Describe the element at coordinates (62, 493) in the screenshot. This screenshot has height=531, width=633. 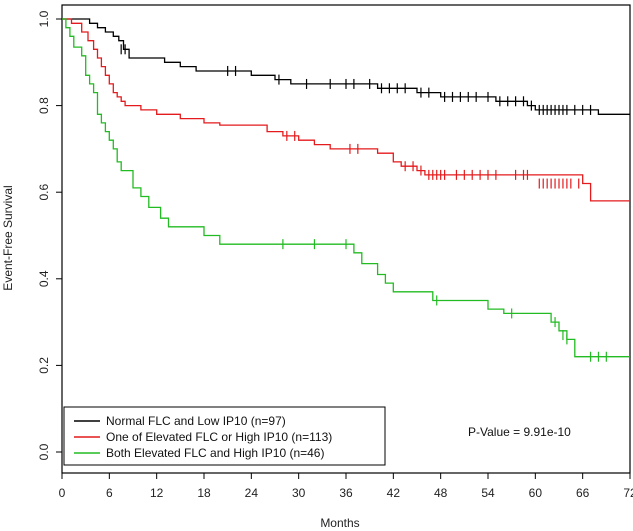
I see `x-tick-label: 0` at that location.